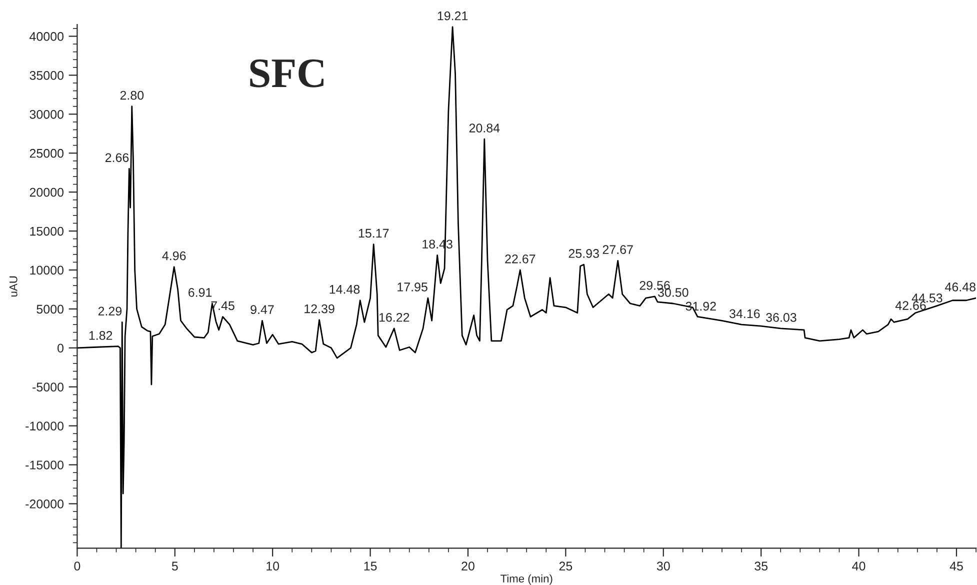  Describe the element at coordinates (48, 387) in the screenshot. I see `y-tick-label: -5000` at that location.